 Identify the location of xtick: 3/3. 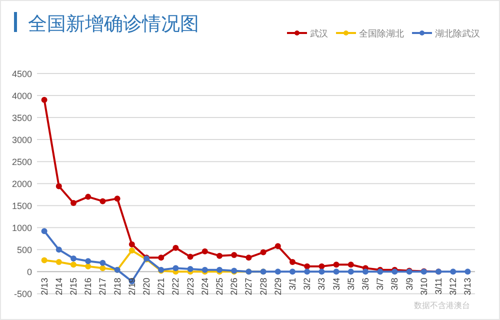
(321, 284).